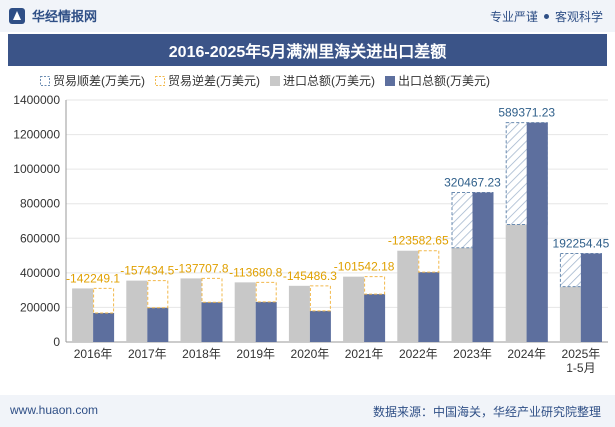 The width and height of the screenshot is (615, 427). What do you see at coordinates (275, 80) in the screenshot?
I see `legend-swatch-import-icon` at bounding box center [275, 80].